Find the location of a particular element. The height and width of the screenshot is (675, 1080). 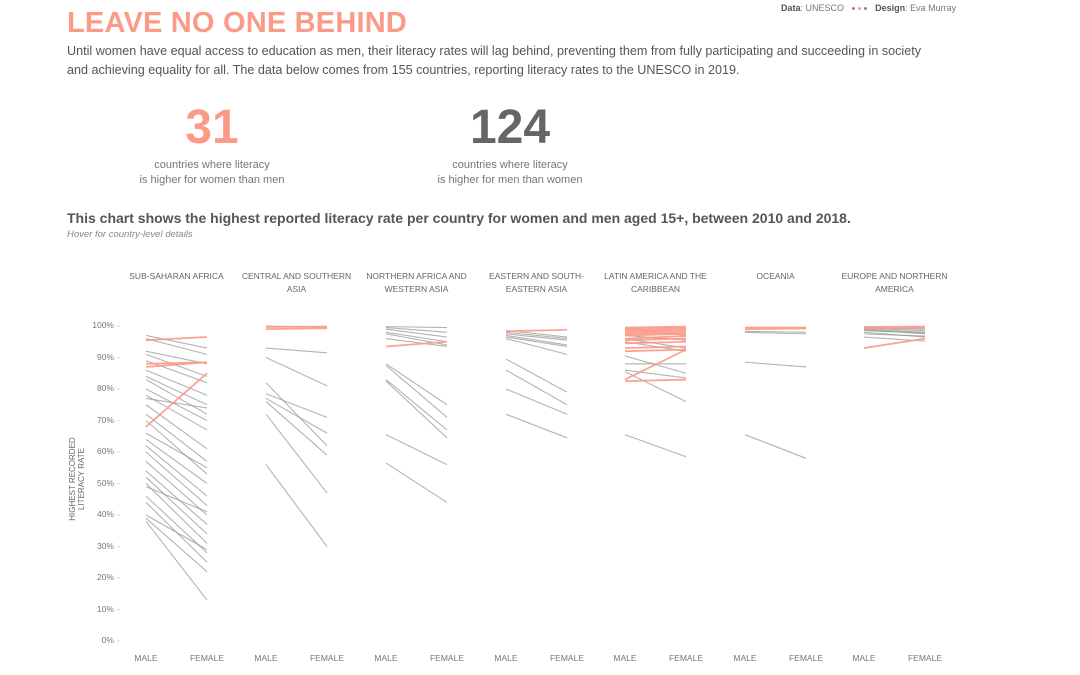

region-header: SUB-SAHARAN AFRICA is located at coordinates (176, 276).